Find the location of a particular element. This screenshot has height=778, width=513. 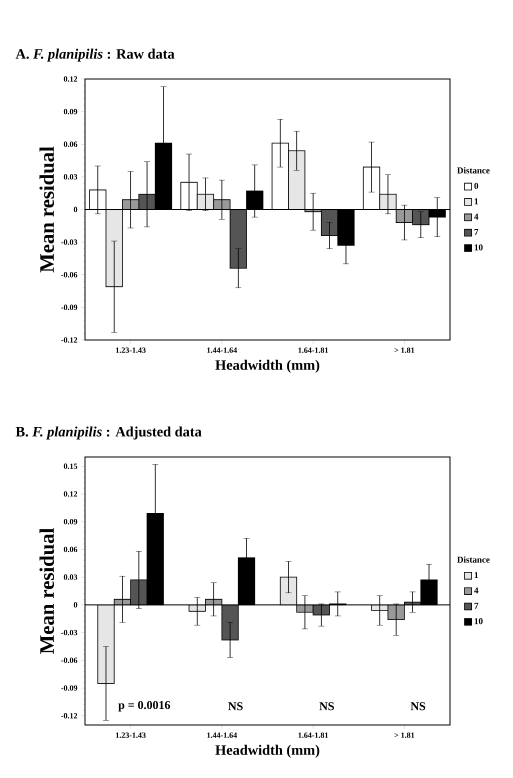

chart-title: A. F. planipilis : Raw data is located at coordinates (95, 55).